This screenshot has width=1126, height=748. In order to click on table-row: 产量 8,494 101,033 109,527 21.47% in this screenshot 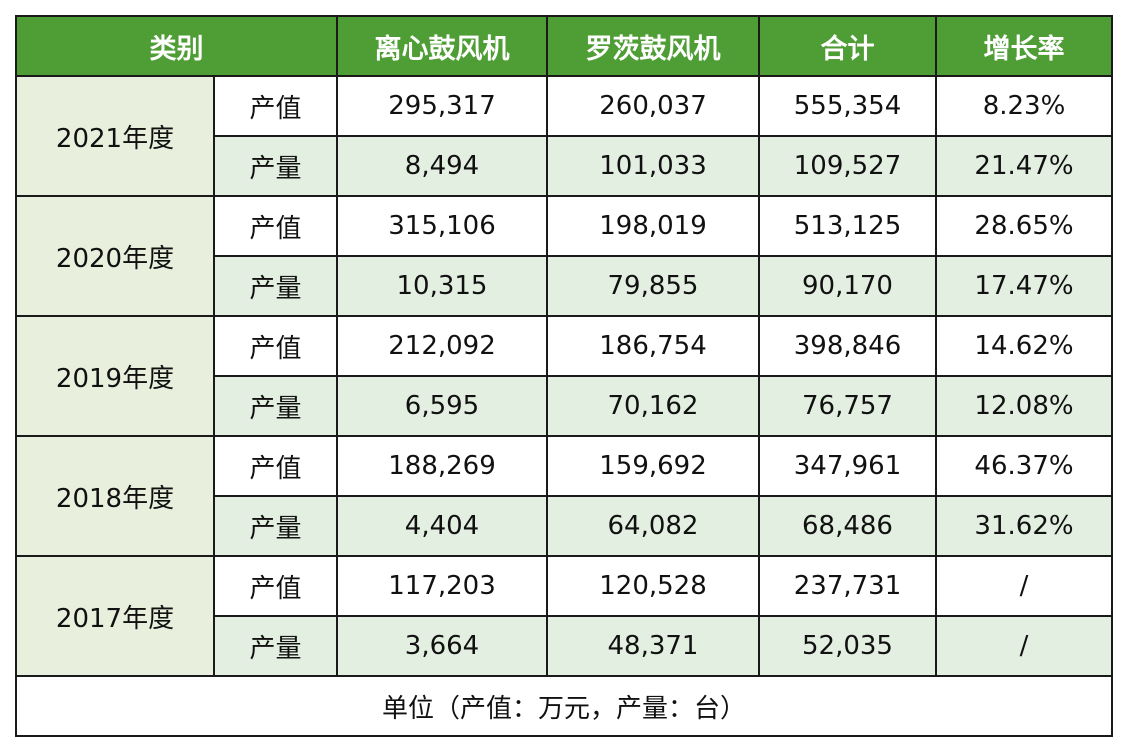, I will do `click(564, 166)`.